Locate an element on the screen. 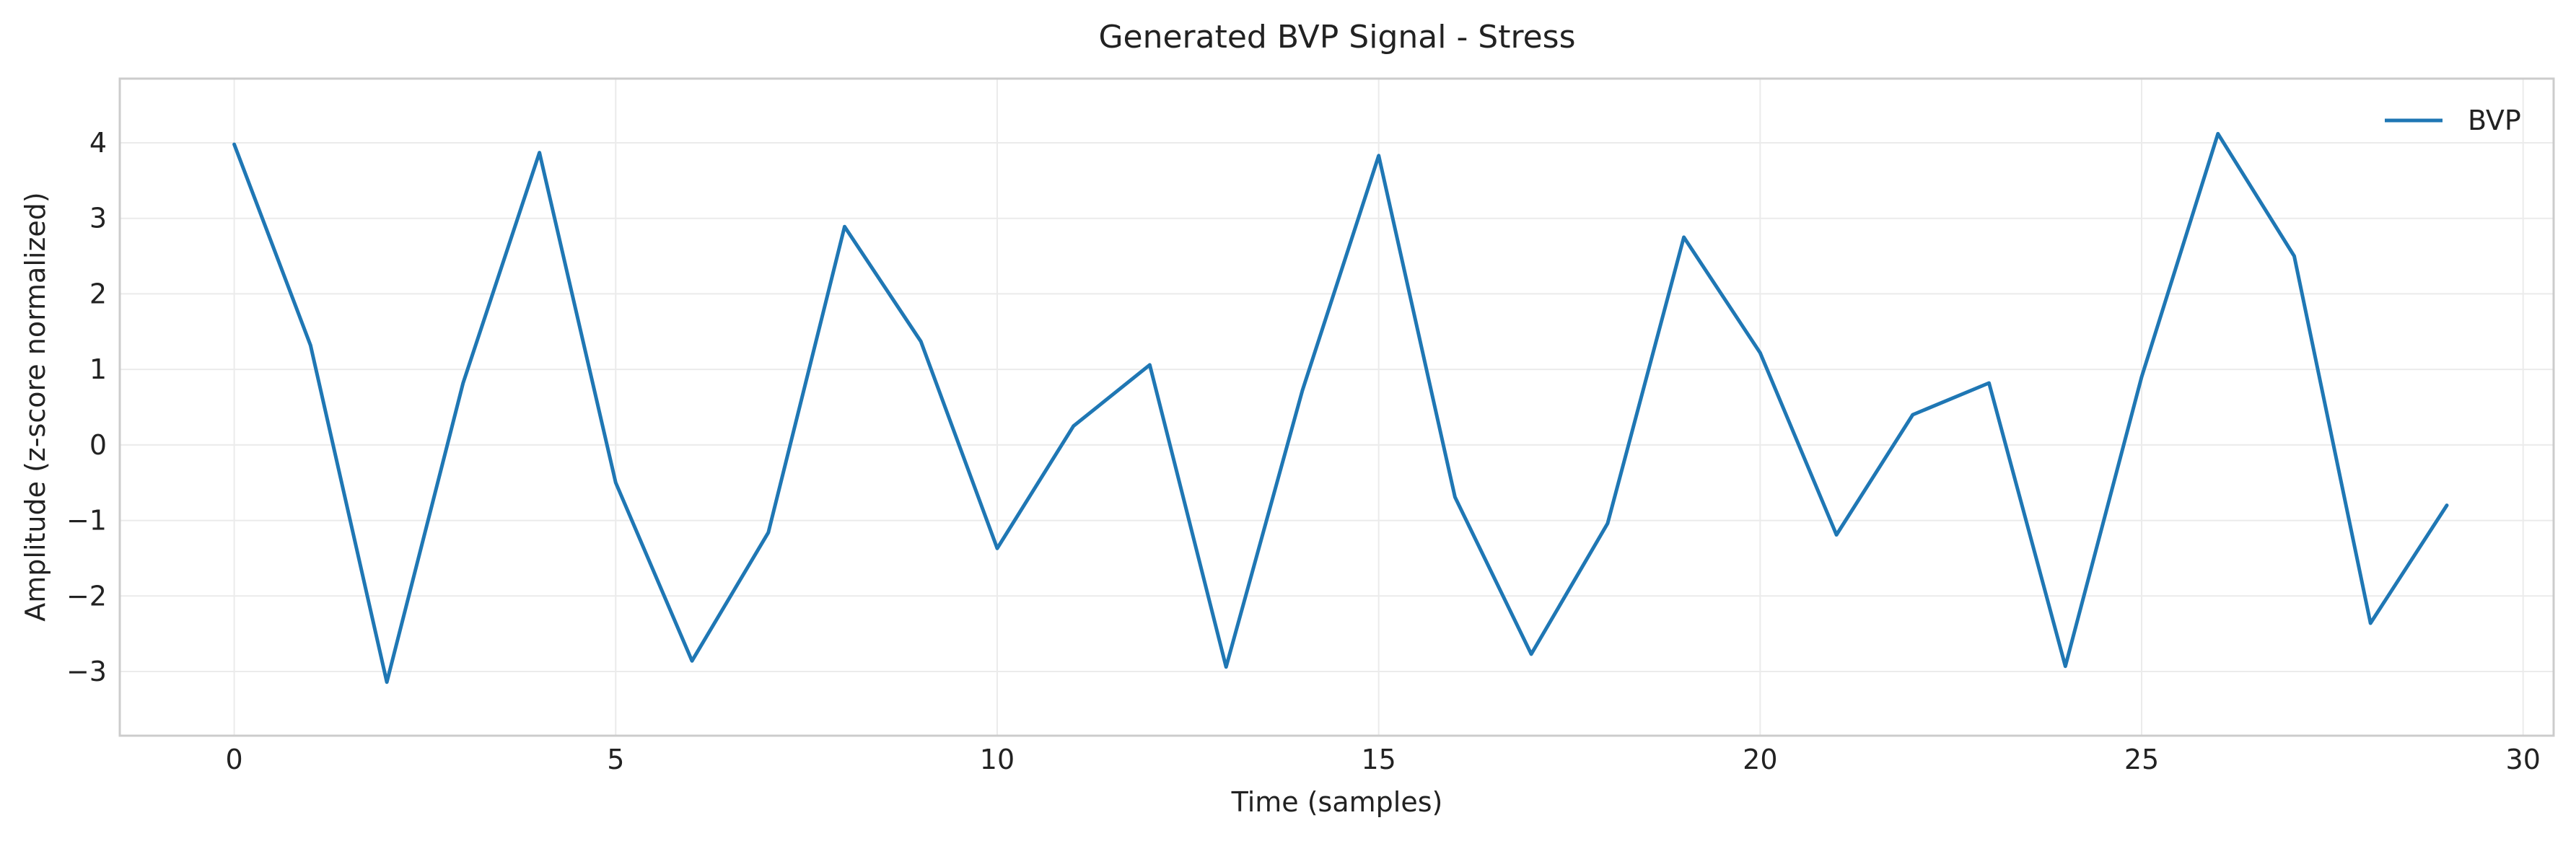 The image size is (2576, 841). y-tick-label: −1 is located at coordinates (86, 521).